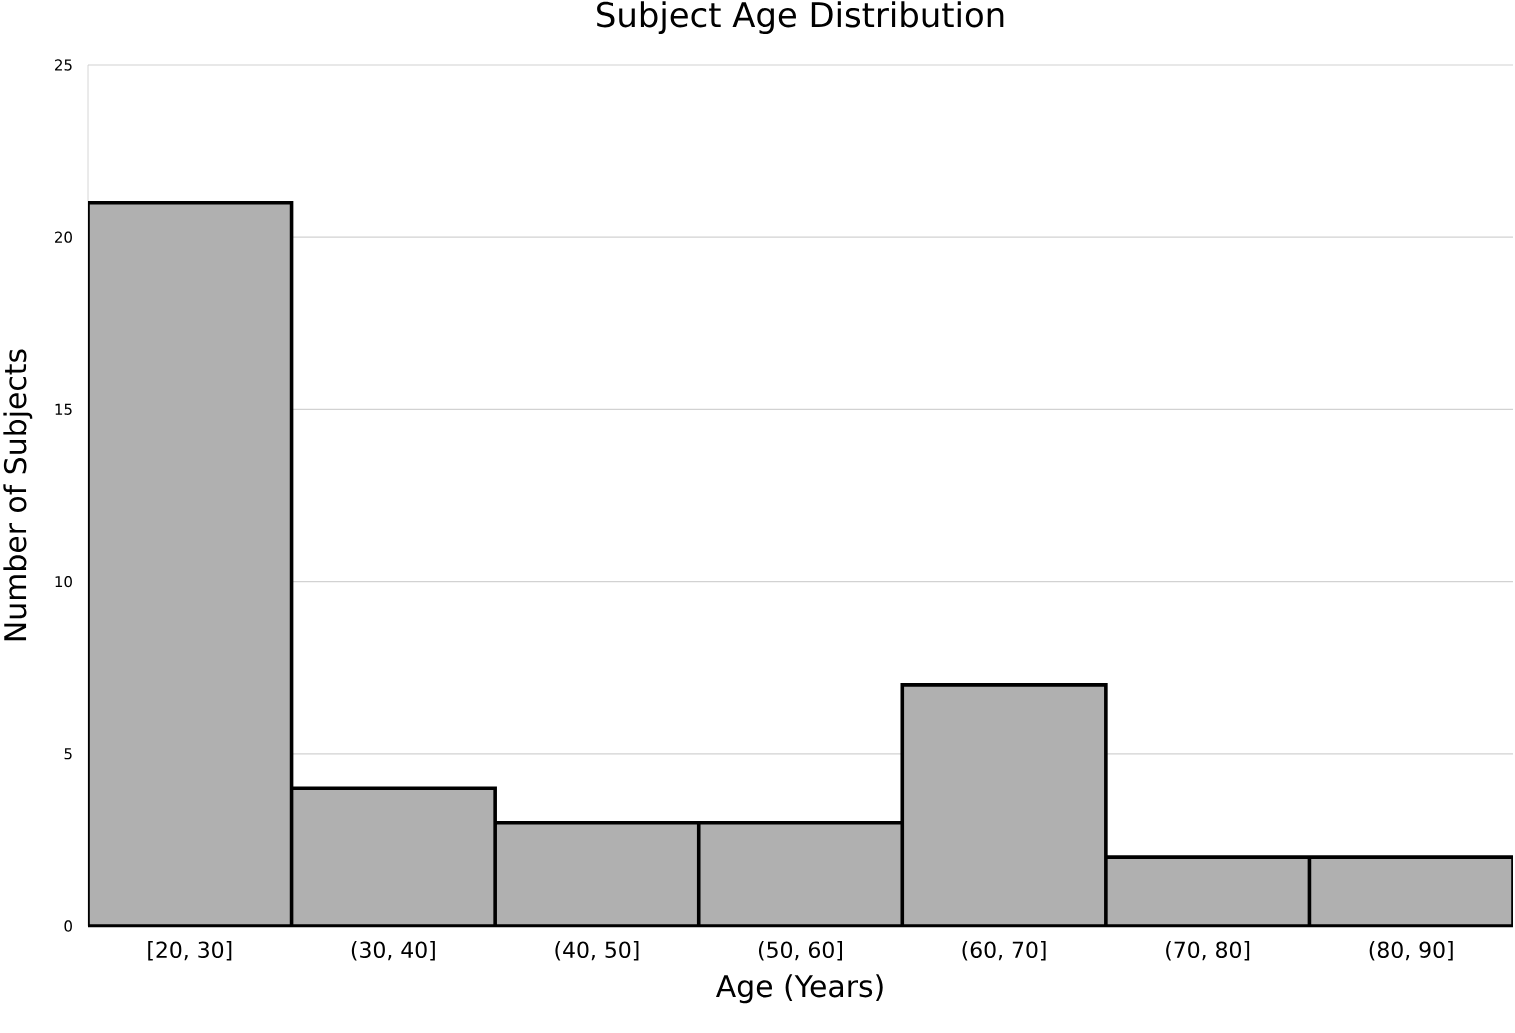 This screenshot has height=1033, width=1515. Describe the element at coordinates (800, 951) in the screenshot. I see `x-tick-label: (50, 60]` at that location.